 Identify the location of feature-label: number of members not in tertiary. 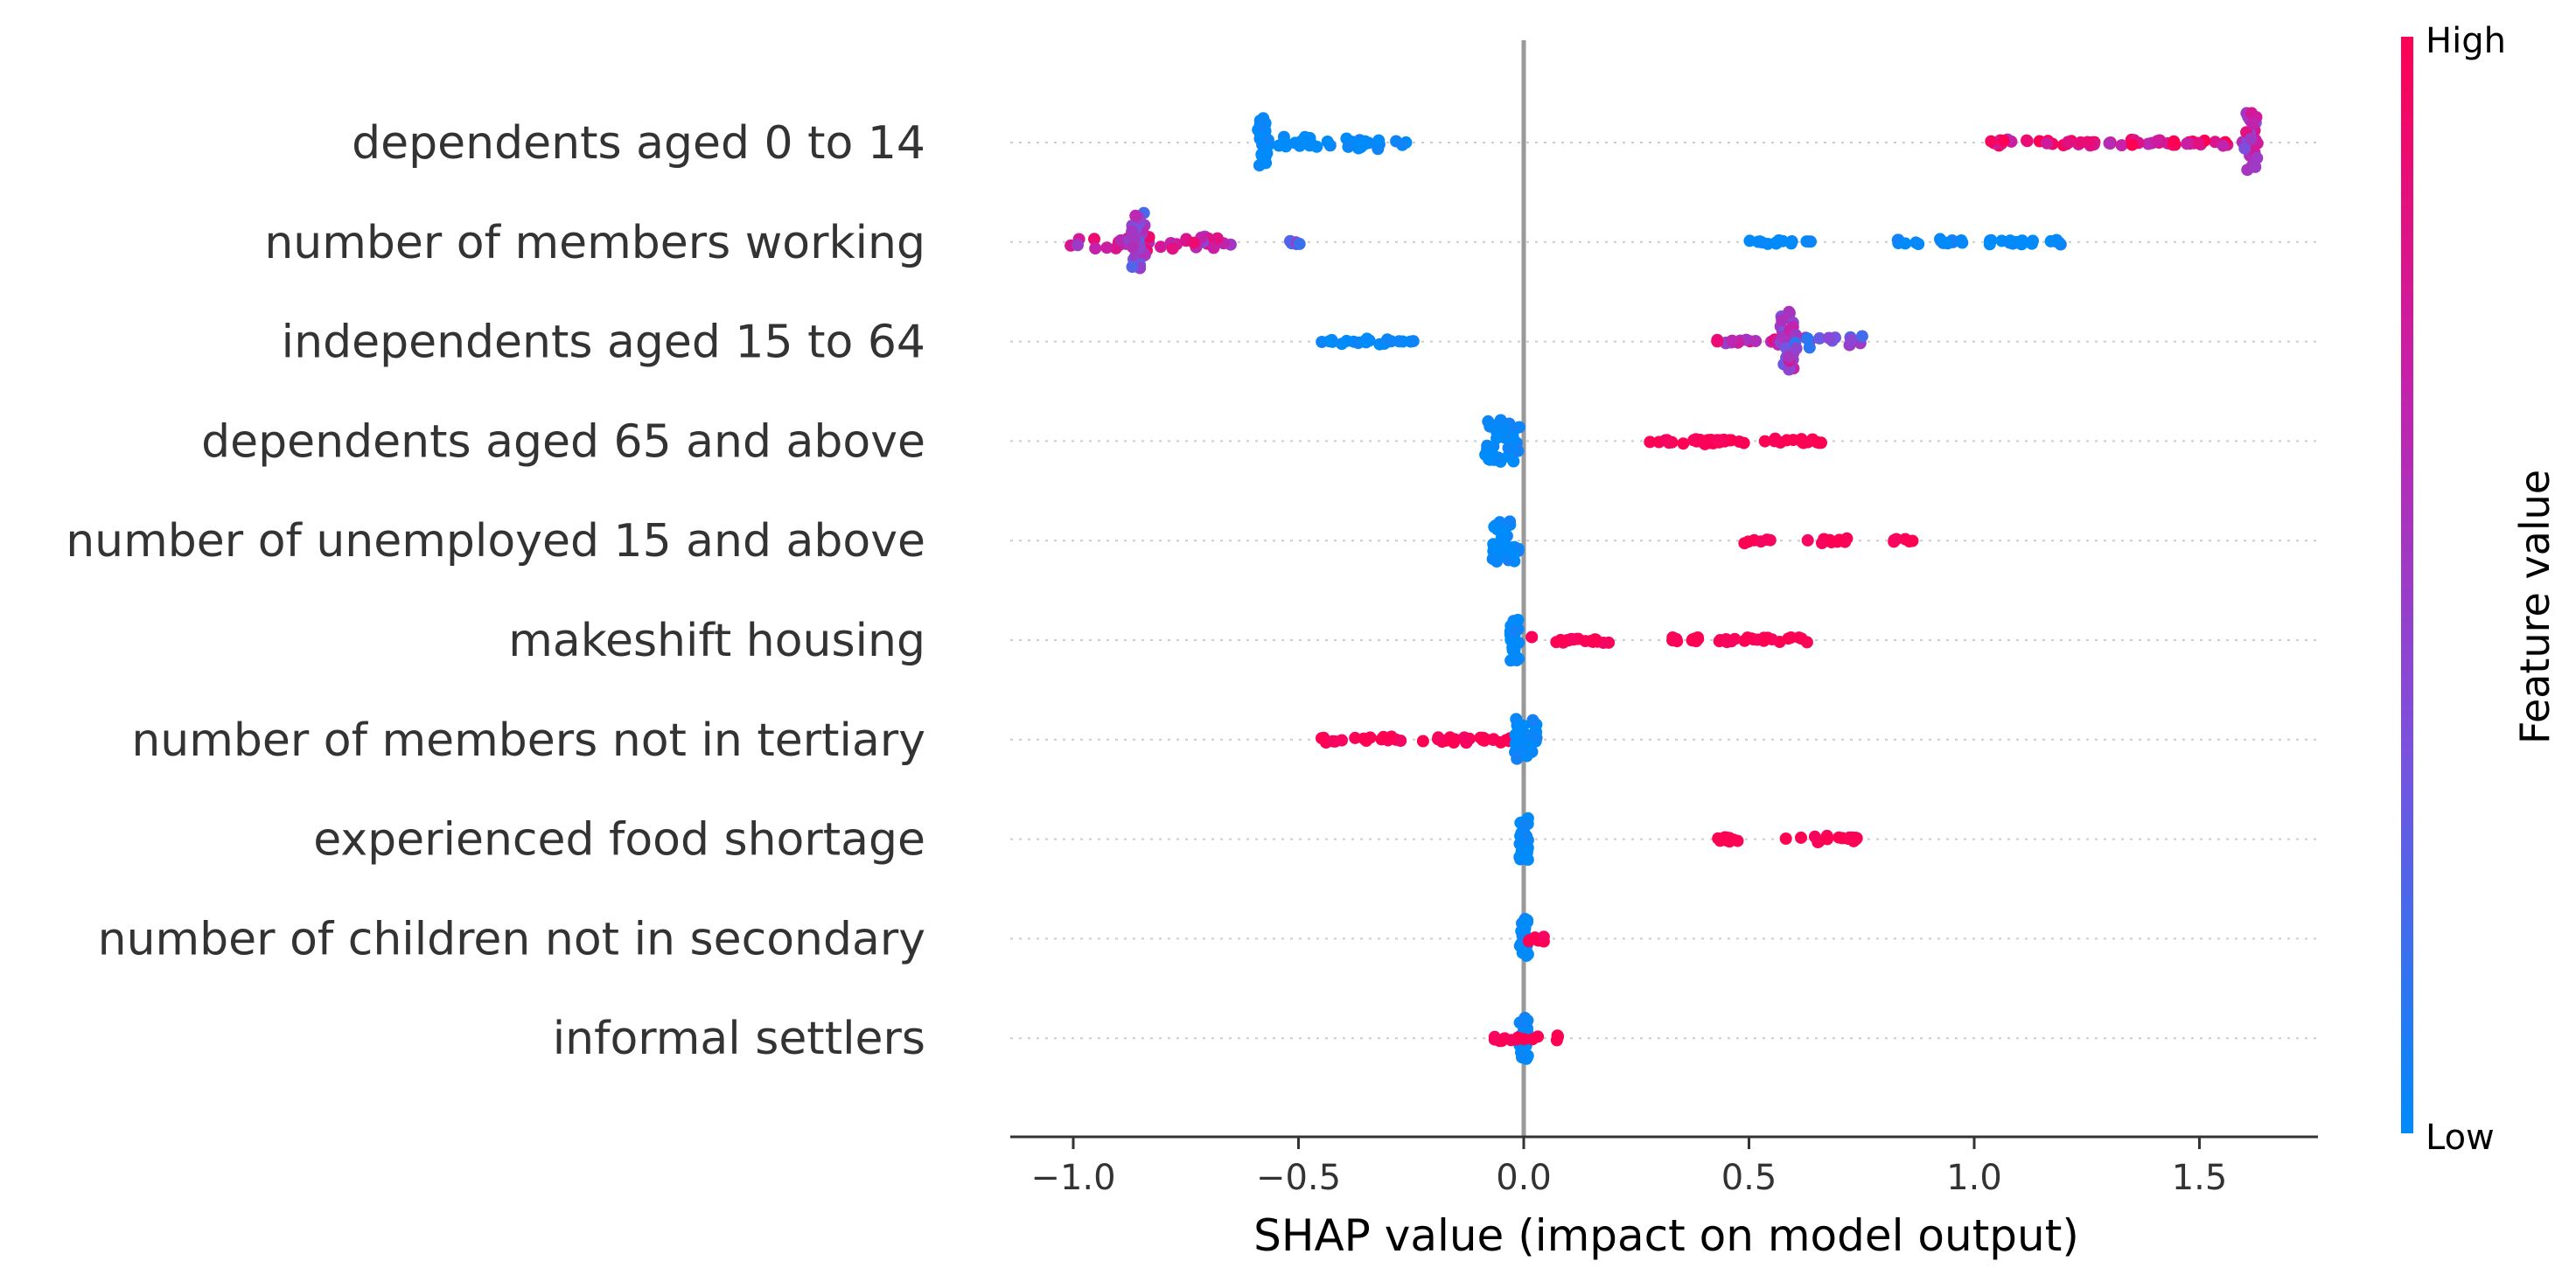
(528, 740).